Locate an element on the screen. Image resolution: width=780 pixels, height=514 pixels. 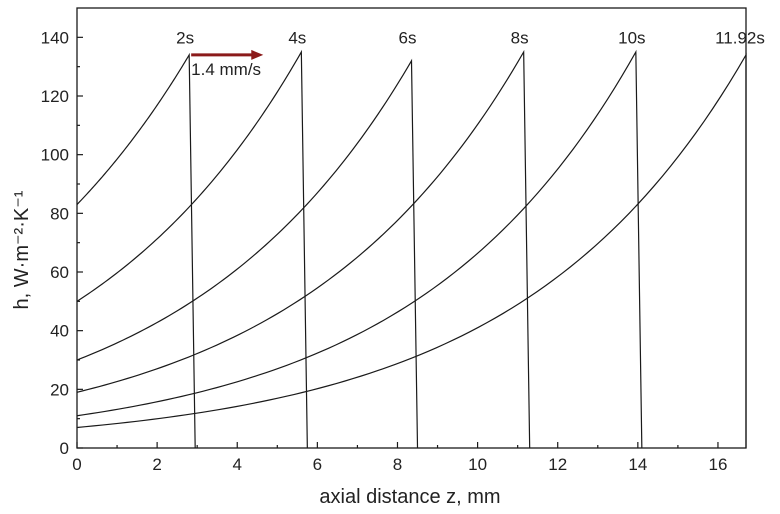
y-tick-label: 140 is located at coordinates (55, 37).